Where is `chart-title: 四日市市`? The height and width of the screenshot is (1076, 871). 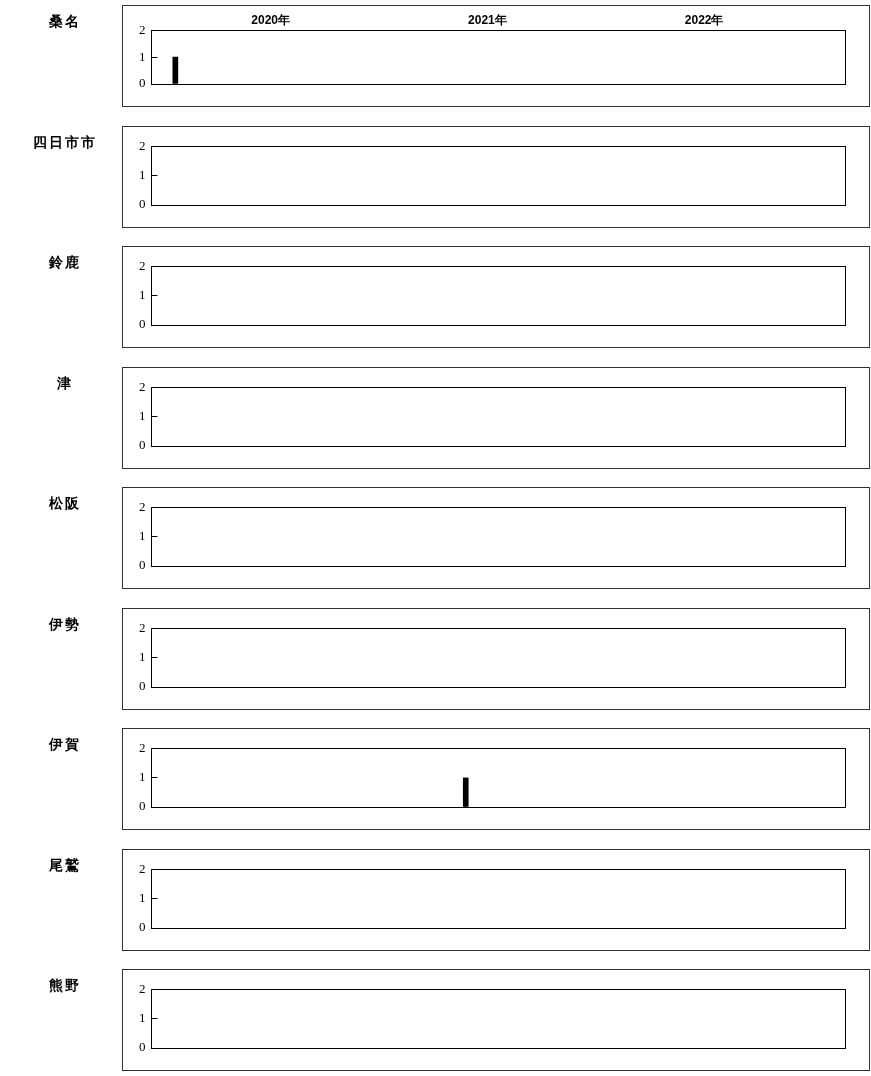
chart-title: 四日市市 is located at coordinates (65, 142).